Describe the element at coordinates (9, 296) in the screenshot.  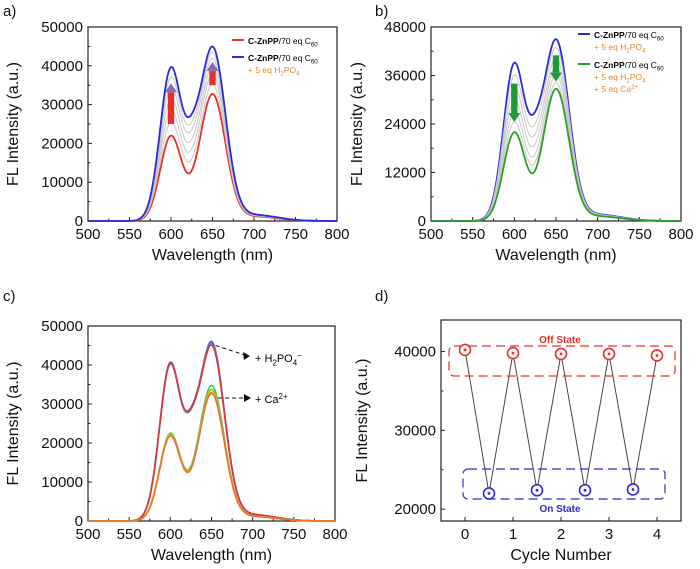
I see `panel-label: c)` at that location.